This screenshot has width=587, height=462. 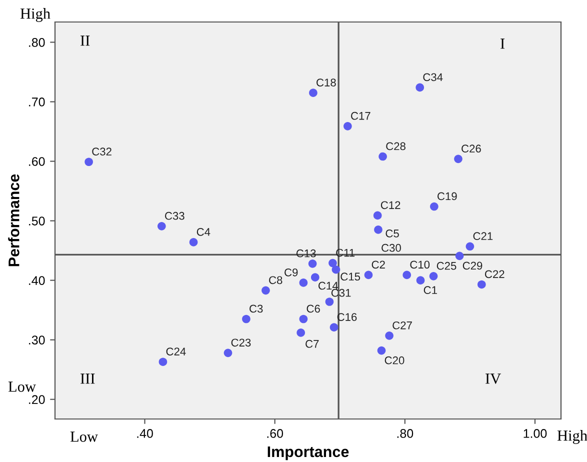 What do you see at coordinates (378, 264) in the screenshot?
I see `annotation: C2` at bounding box center [378, 264].